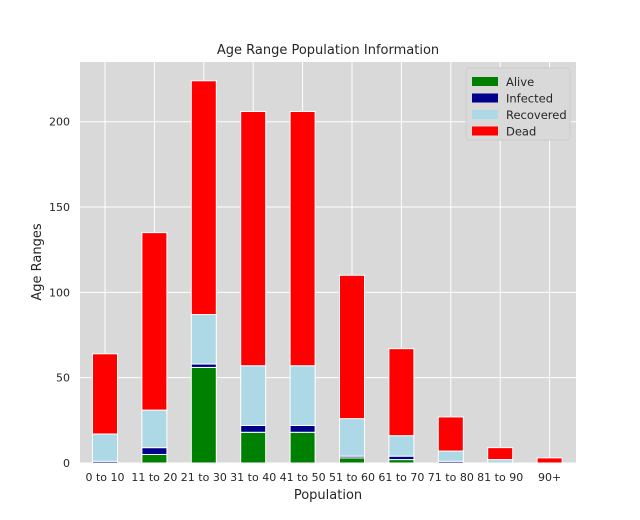  I want to click on x-tick-label: 41 to 50, so click(303, 477).